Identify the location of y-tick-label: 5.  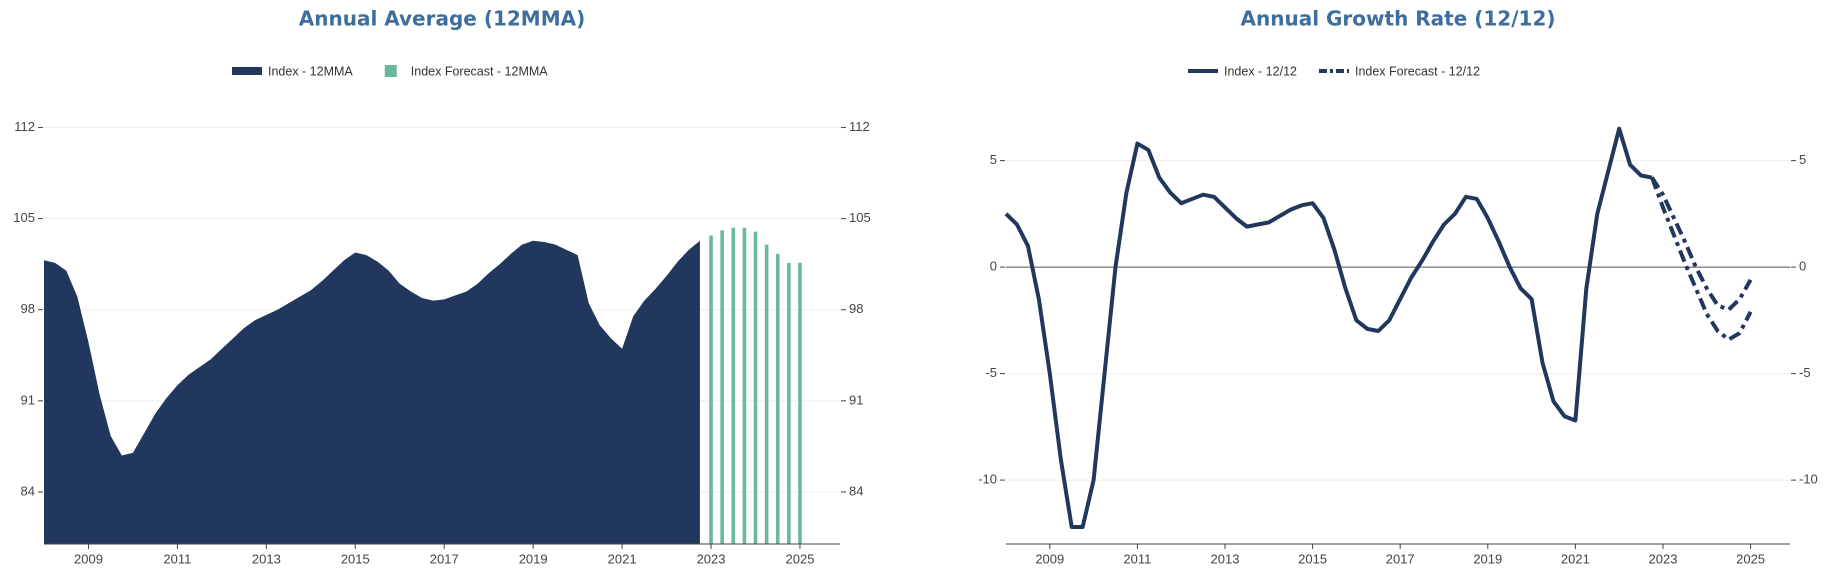
(993, 159).